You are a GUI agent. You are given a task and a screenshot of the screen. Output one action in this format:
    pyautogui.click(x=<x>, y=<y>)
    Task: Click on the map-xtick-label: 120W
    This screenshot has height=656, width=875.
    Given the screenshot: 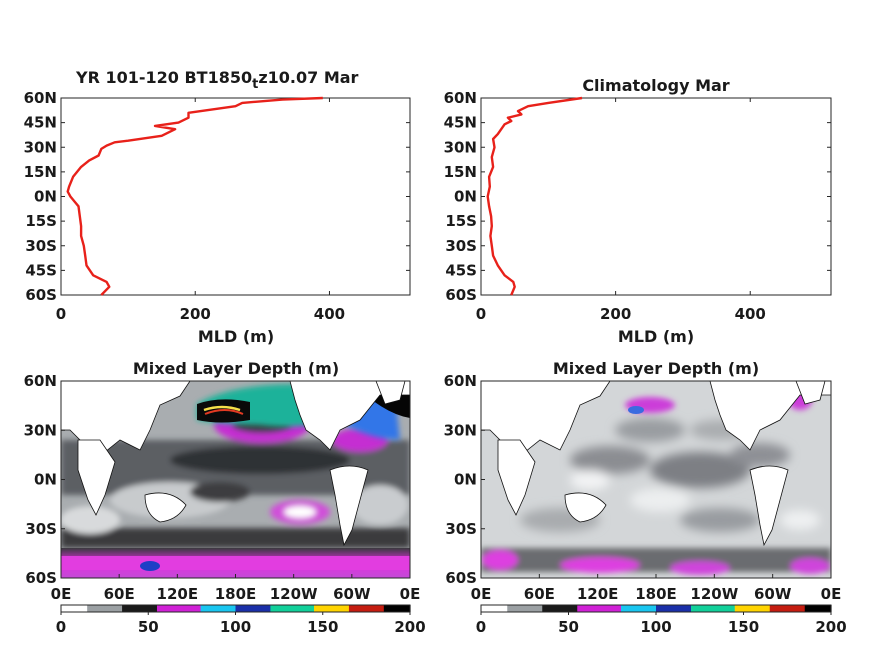 What is the action you would take?
    pyautogui.click(x=294, y=594)
    